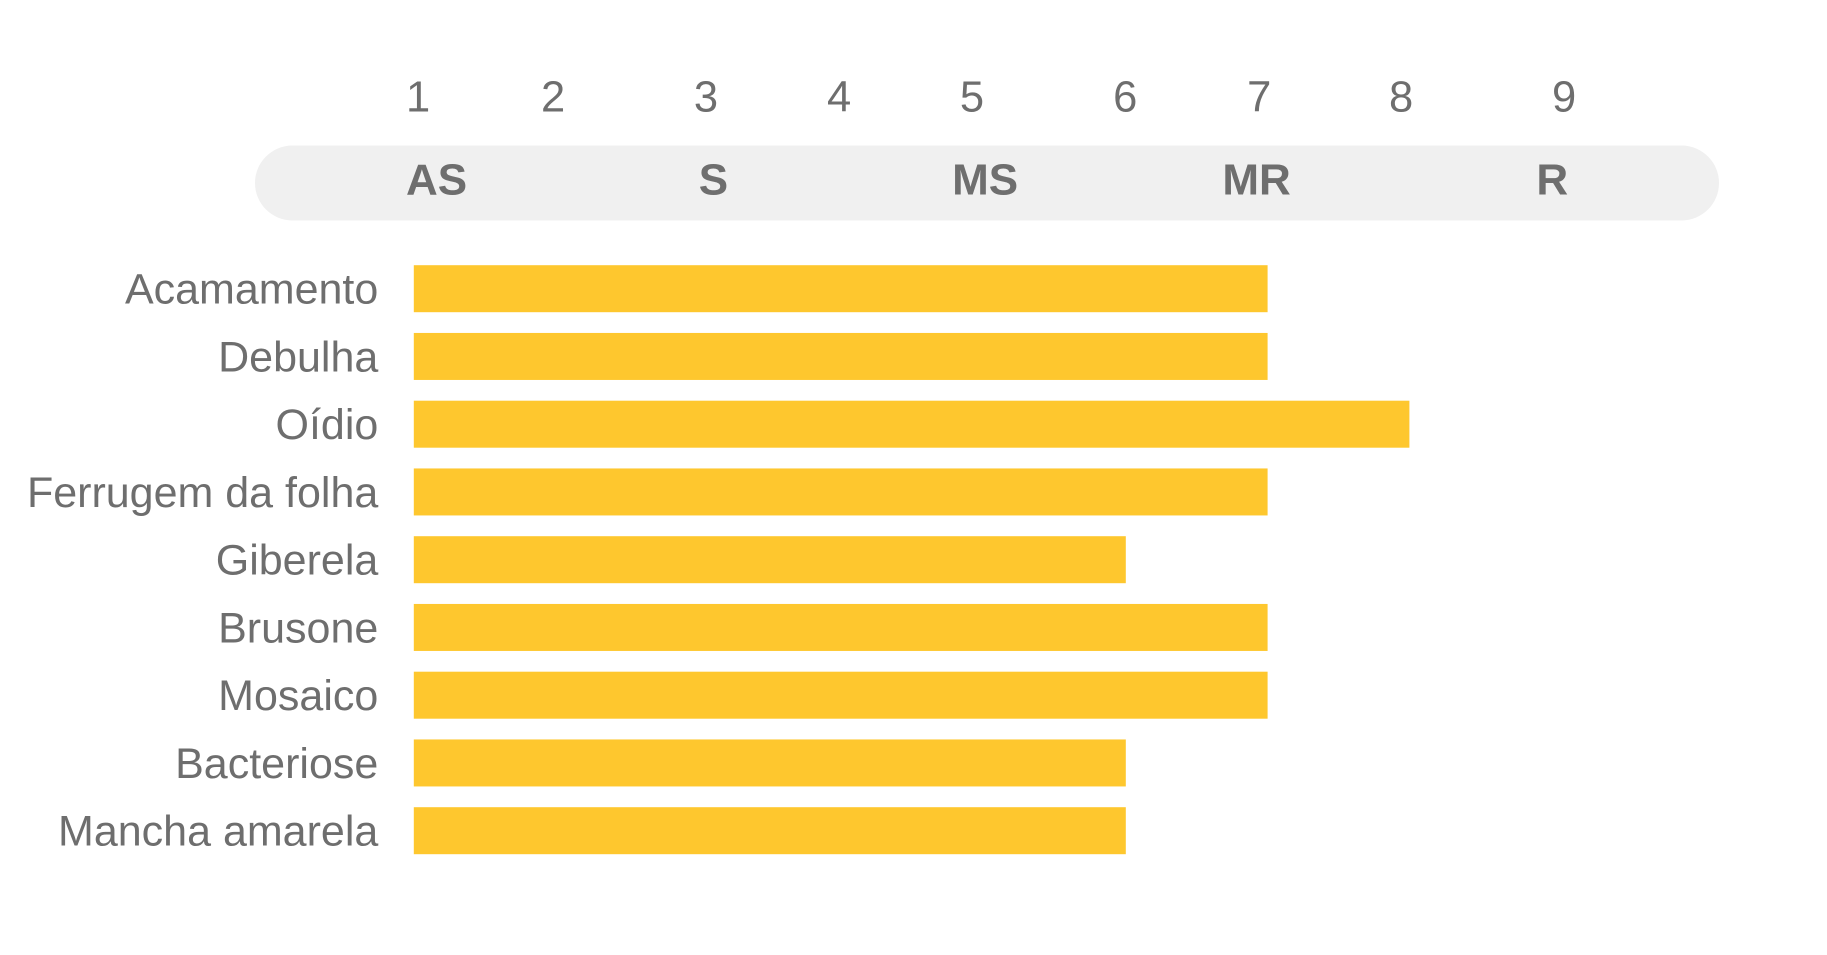 The image size is (1827, 955). I want to click on svg-text: Brusone, so click(298, 628).